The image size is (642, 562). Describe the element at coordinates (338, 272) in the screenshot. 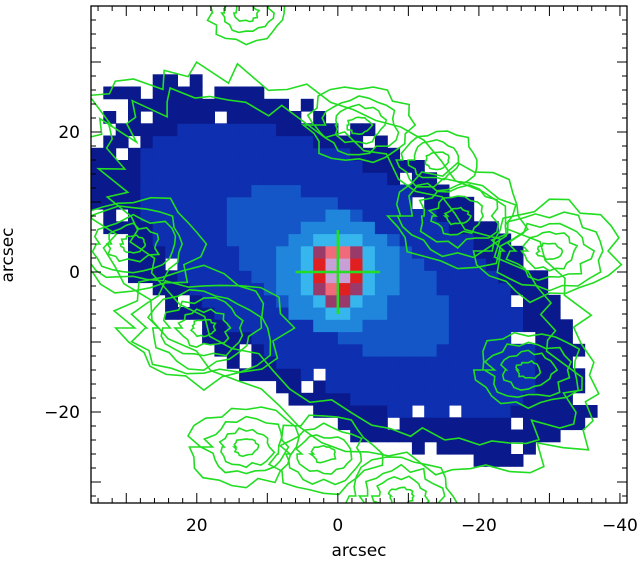

I see `nucleus-cross-marker` at that location.